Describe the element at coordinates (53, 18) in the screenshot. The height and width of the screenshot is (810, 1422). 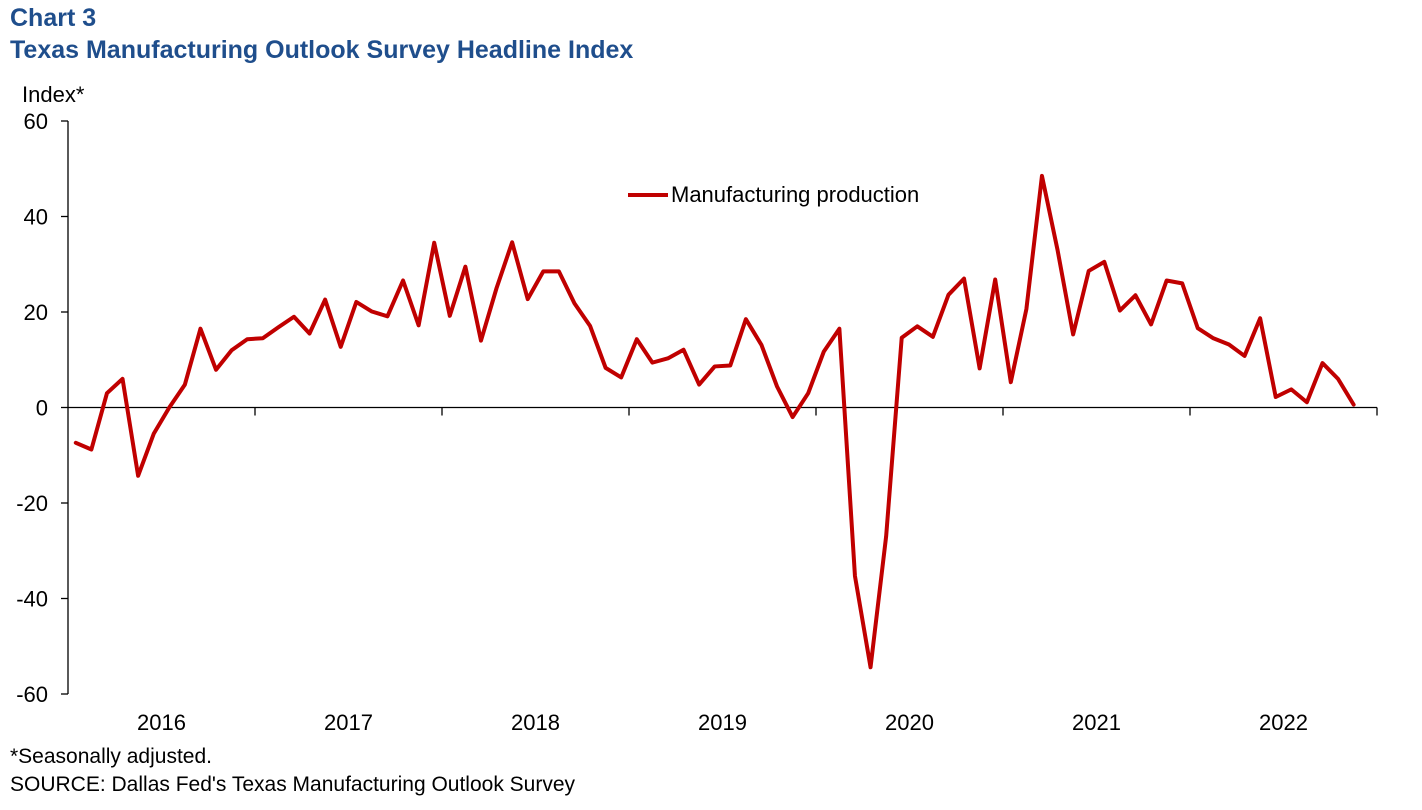
I see `chart-number: Chart 3` at that location.